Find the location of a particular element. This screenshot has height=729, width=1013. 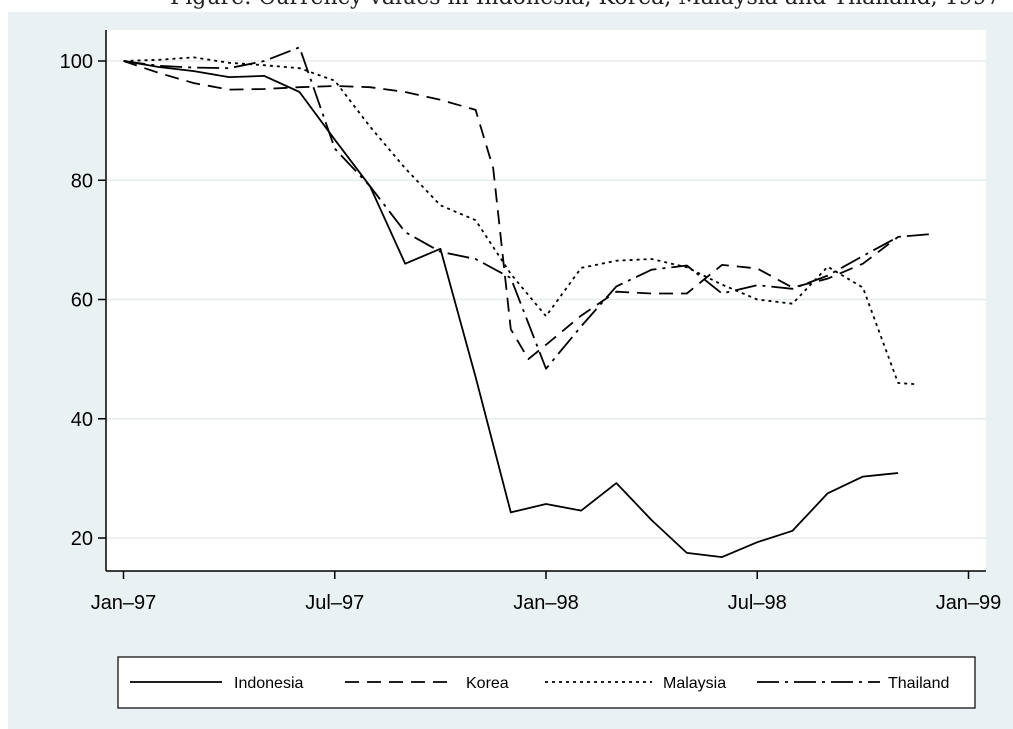

legend: Indonesia Korea Malaysia Thailand is located at coordinates (546, 682).